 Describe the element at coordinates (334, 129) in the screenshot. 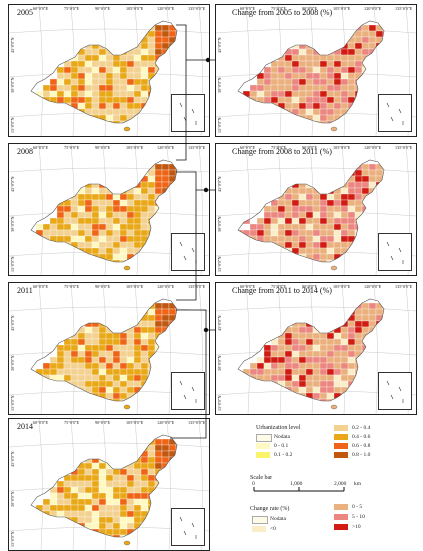

I see `hainan-island` at that location.